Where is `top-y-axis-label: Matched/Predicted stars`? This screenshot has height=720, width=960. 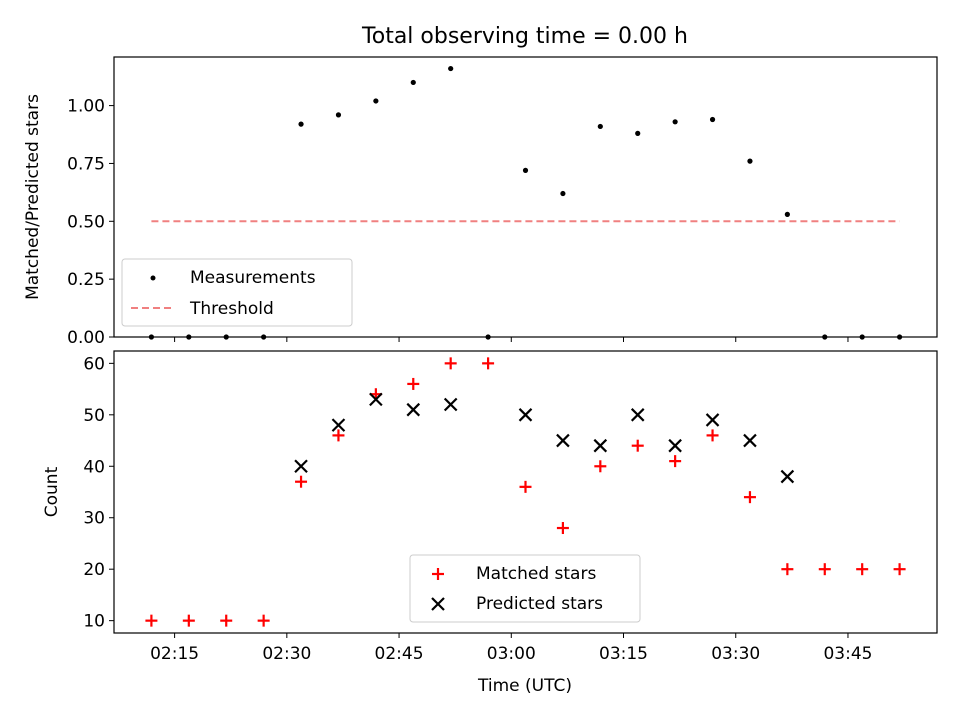 top-y-axis-label: Matched/Predicted stars is located at coordinates (33, 197).